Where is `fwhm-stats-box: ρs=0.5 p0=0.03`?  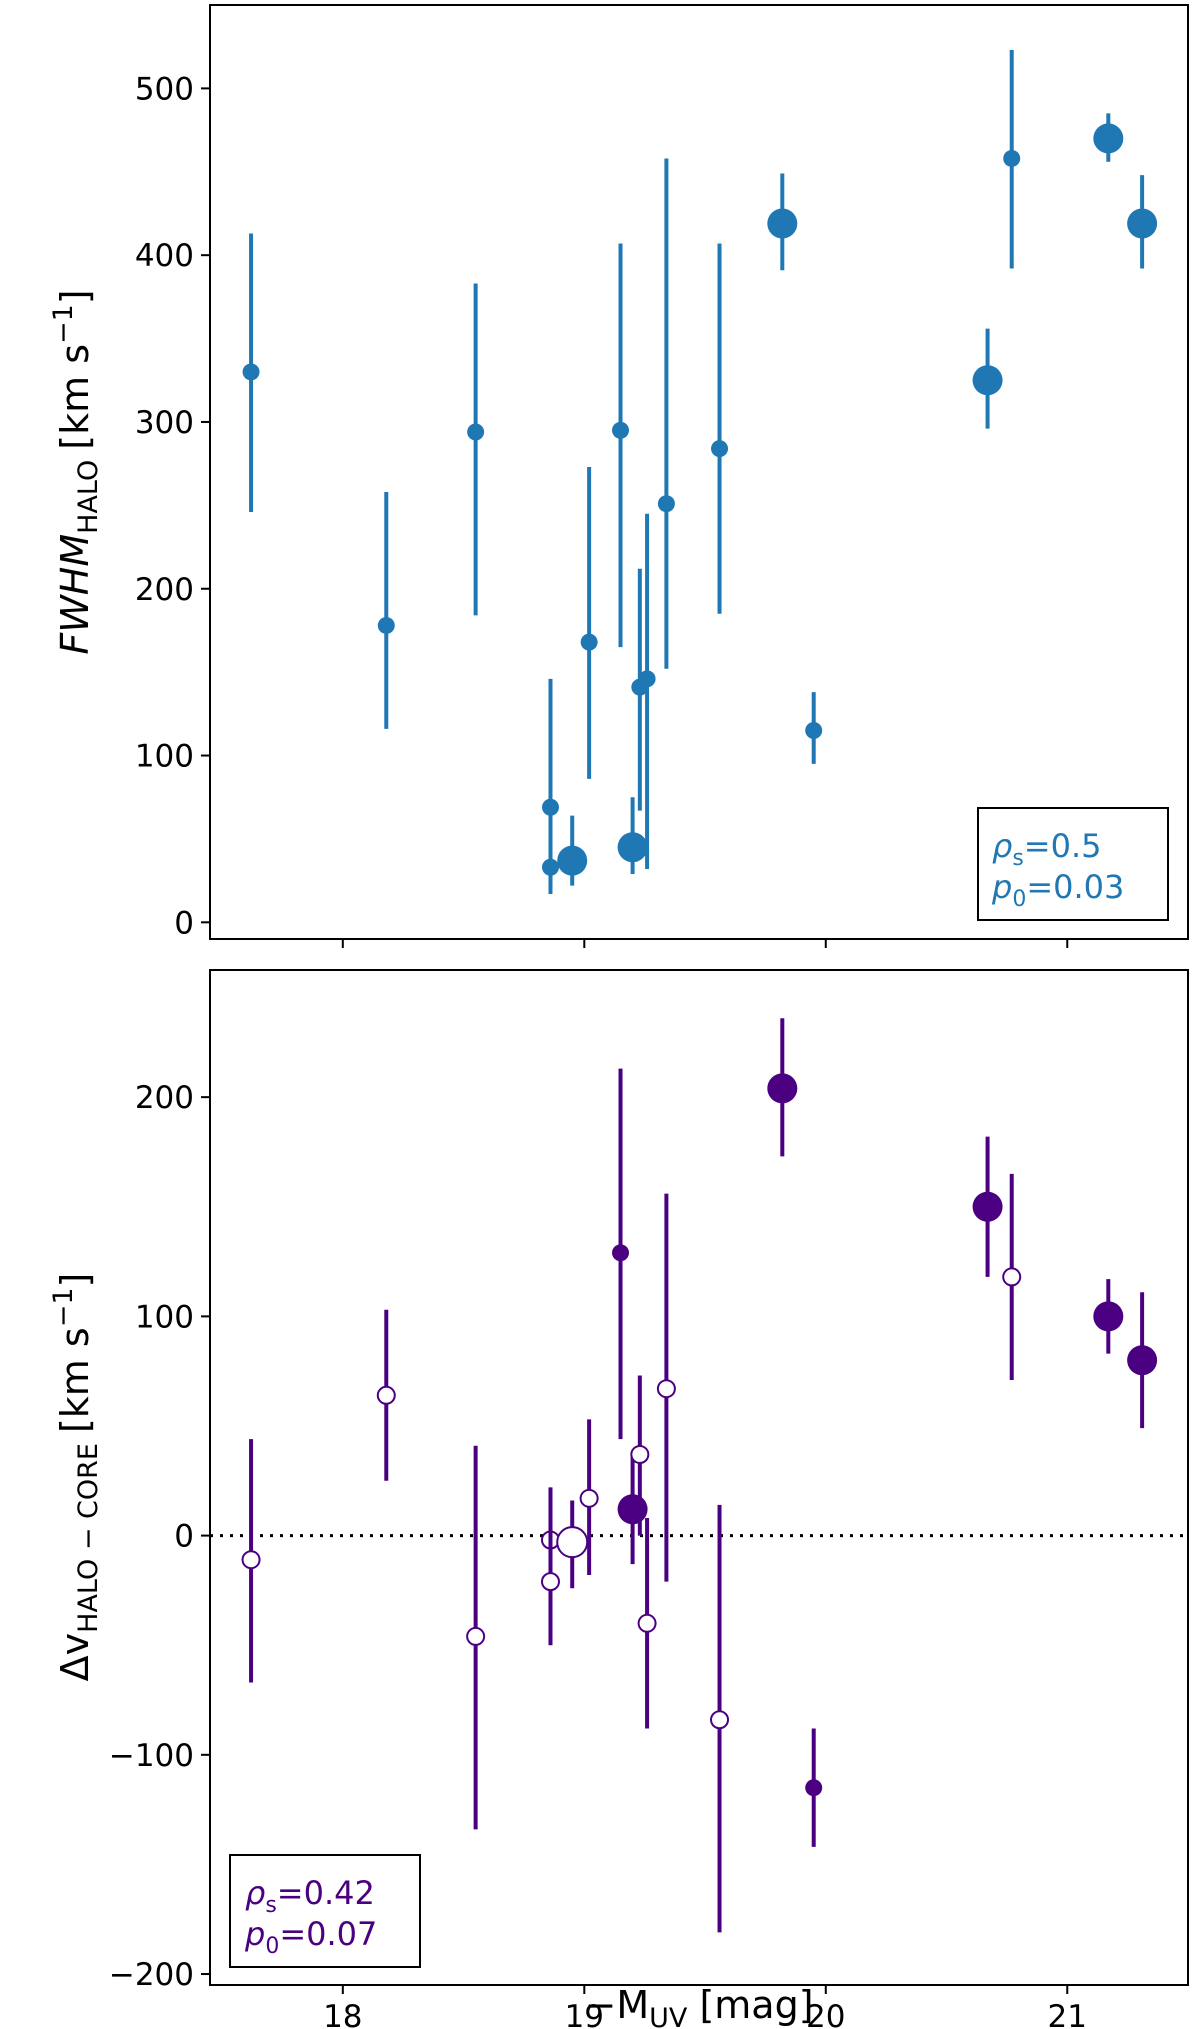 fwhm-stats-box: ρs=0.5 p0=0.03 is located at coordinates (1073, 864).